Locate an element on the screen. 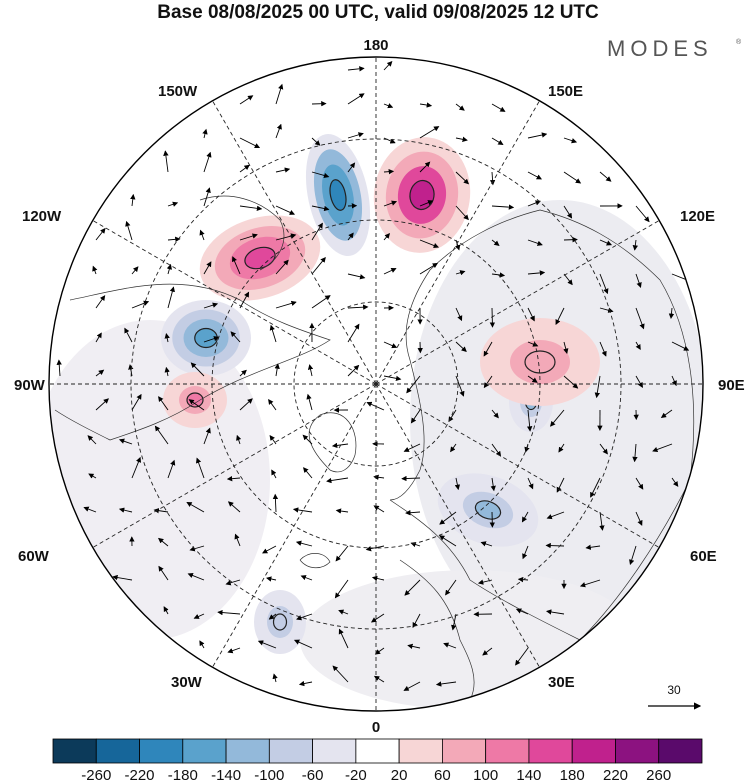 The image size is (750, 783). brand-name: MODES is located at coordinates (660, 48).